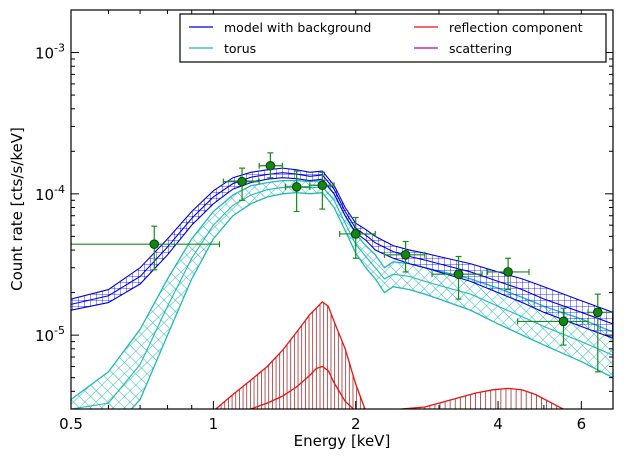 This screenshot has width=624, height=459. I want to click on y-tick-label: 10⁻³, so click(50, 52).